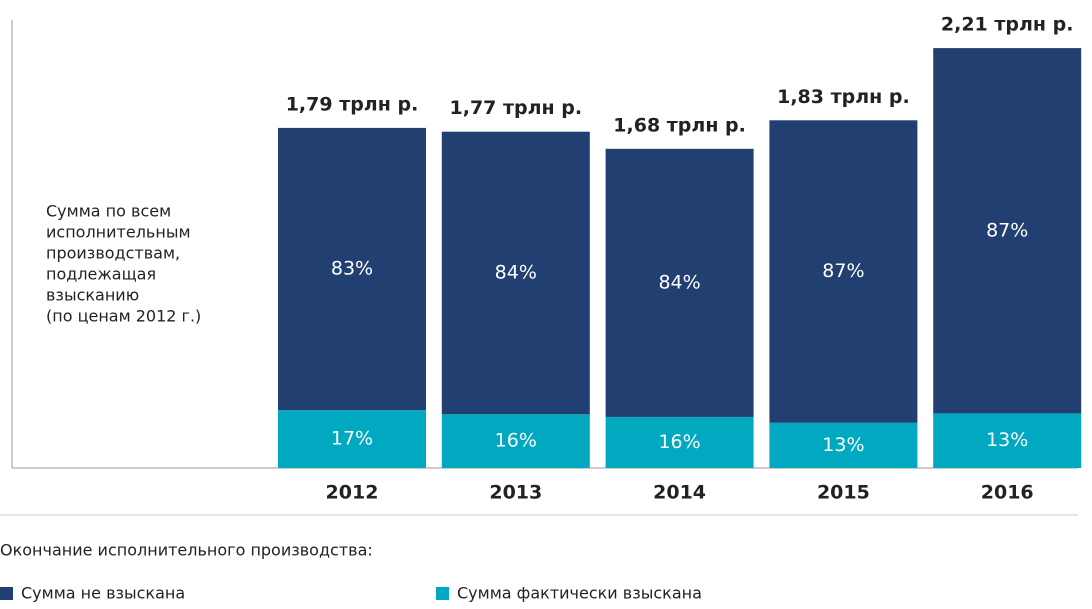 This screenshot has width=1092, height=609. Describe the element at coordinates (92, 295) in the screenshot. I see `annotation: взысканию` at that location.